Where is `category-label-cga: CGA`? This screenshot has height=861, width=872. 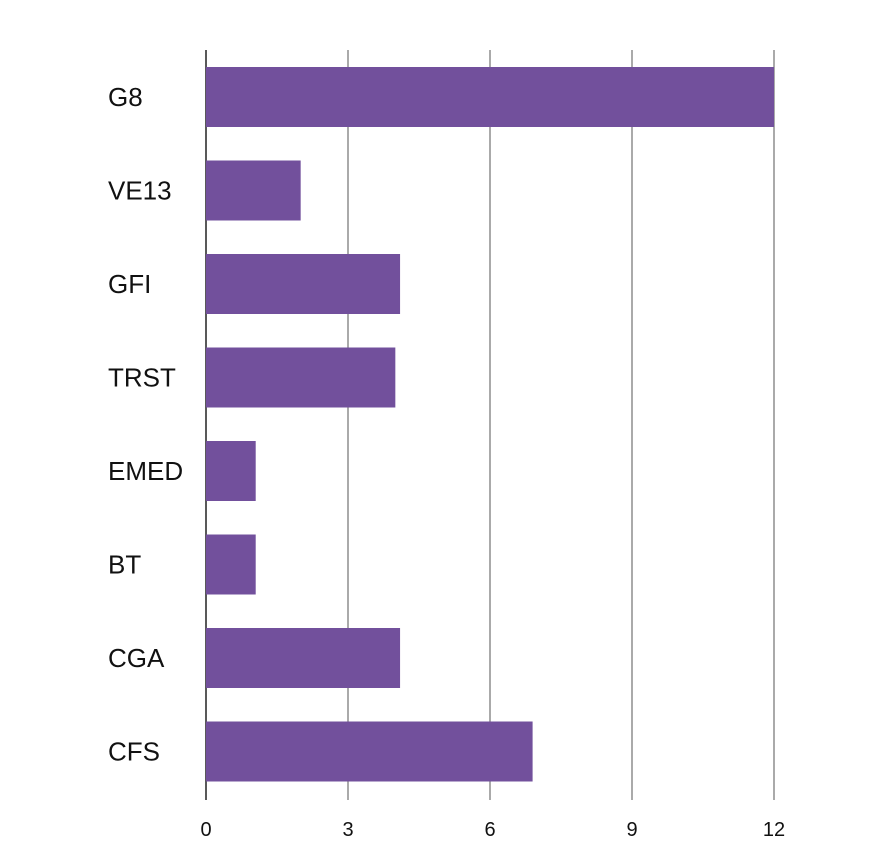
category-label-cga: CGA is located at coordinates (136, 658).